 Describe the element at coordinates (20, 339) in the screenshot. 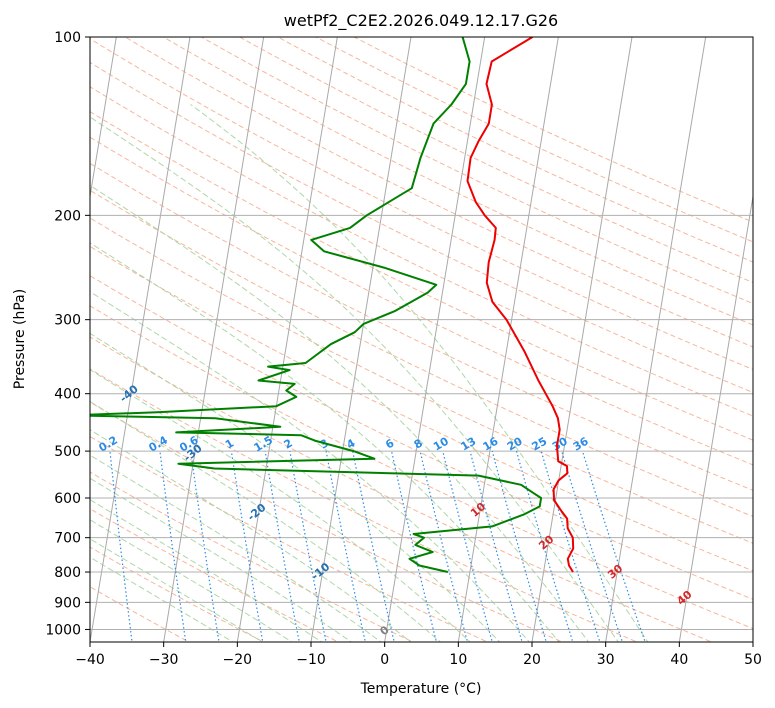

I see `y-axis-label: Pressure (hPa)` at that location.